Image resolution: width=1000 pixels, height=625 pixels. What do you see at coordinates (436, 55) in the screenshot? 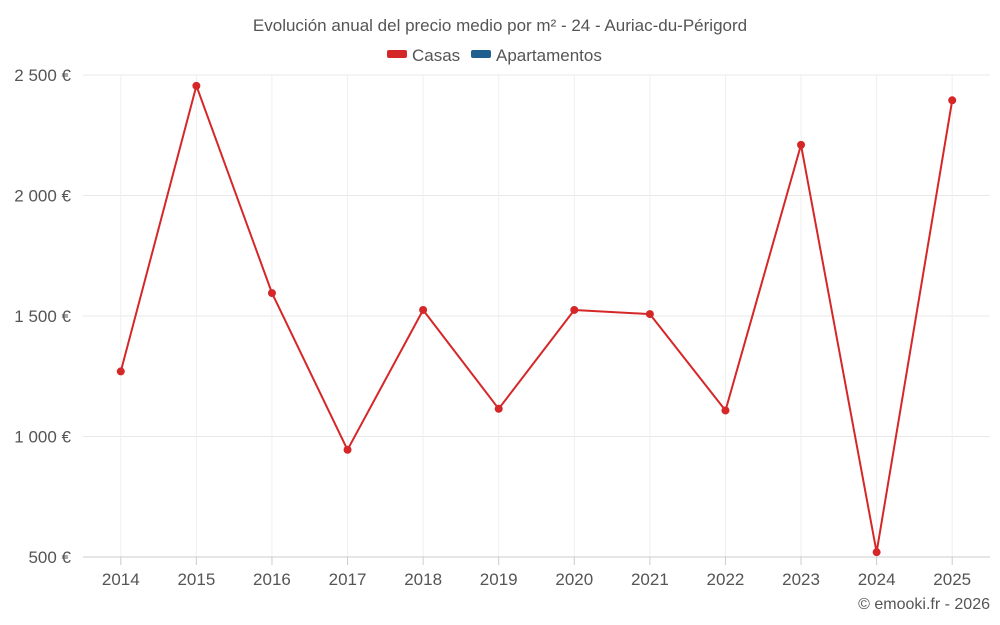
I see `legend-label-casas: Casas` at bounding box center [436, 55].